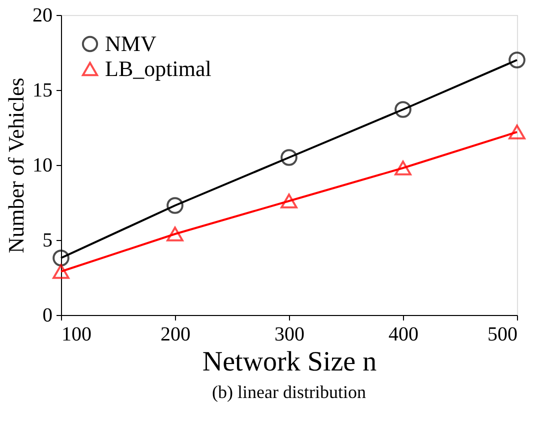 This screenshot has height=426, width=548. What do you see at coordinates (175, 335) in the screenshot?
I see `x-tick-label: 200` at bounding box center [175, 335].